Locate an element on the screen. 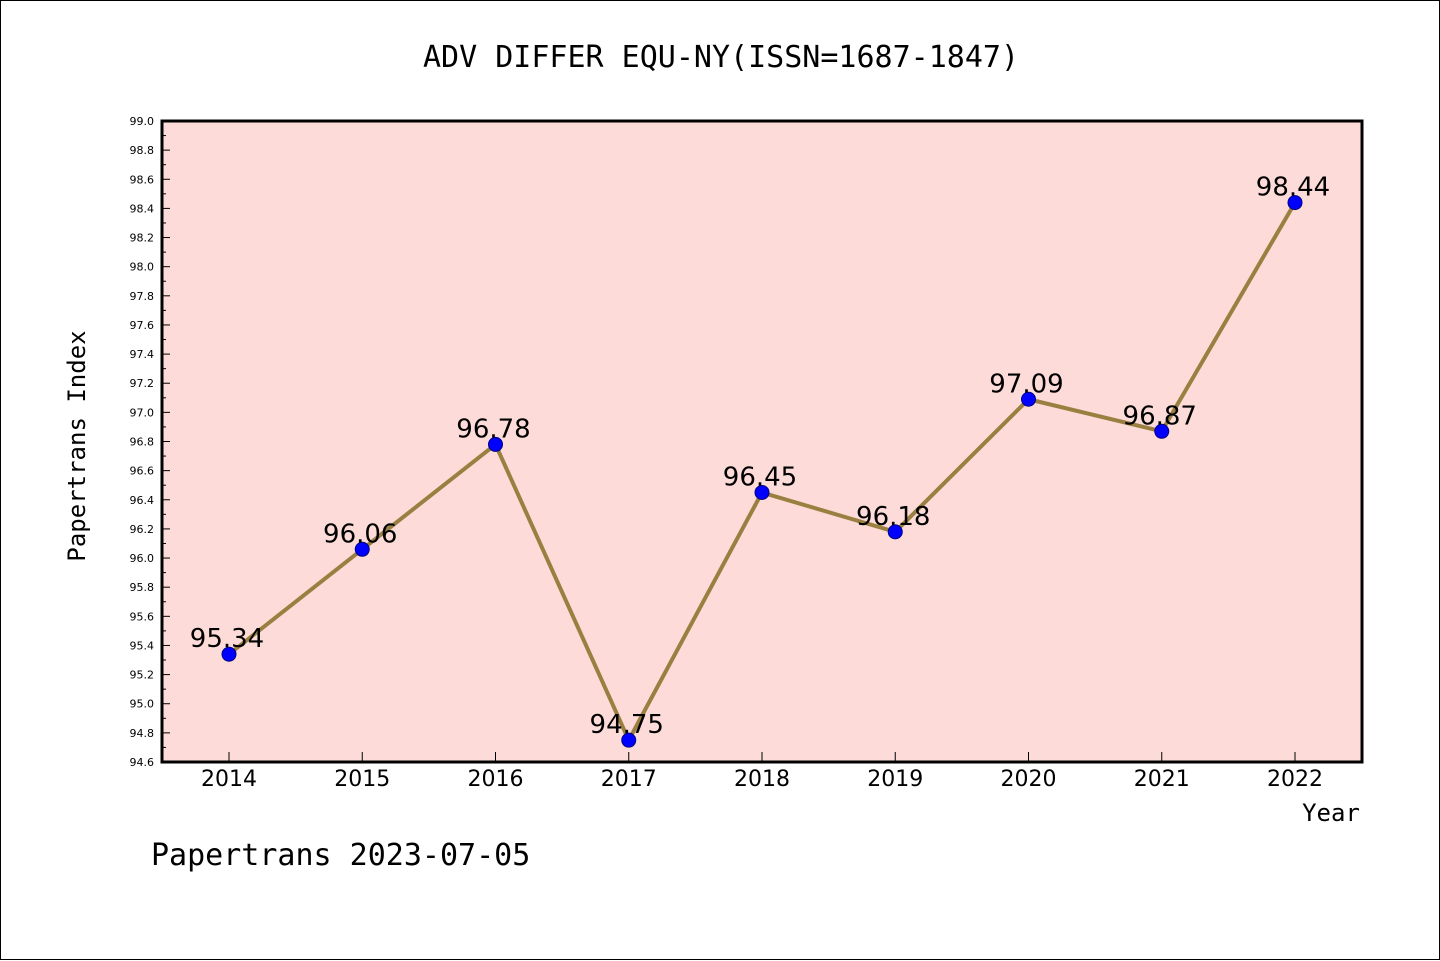 This screenshot has height=961, width=1440. y-tick-label: 96.2 is located at coordinates (142, 529).